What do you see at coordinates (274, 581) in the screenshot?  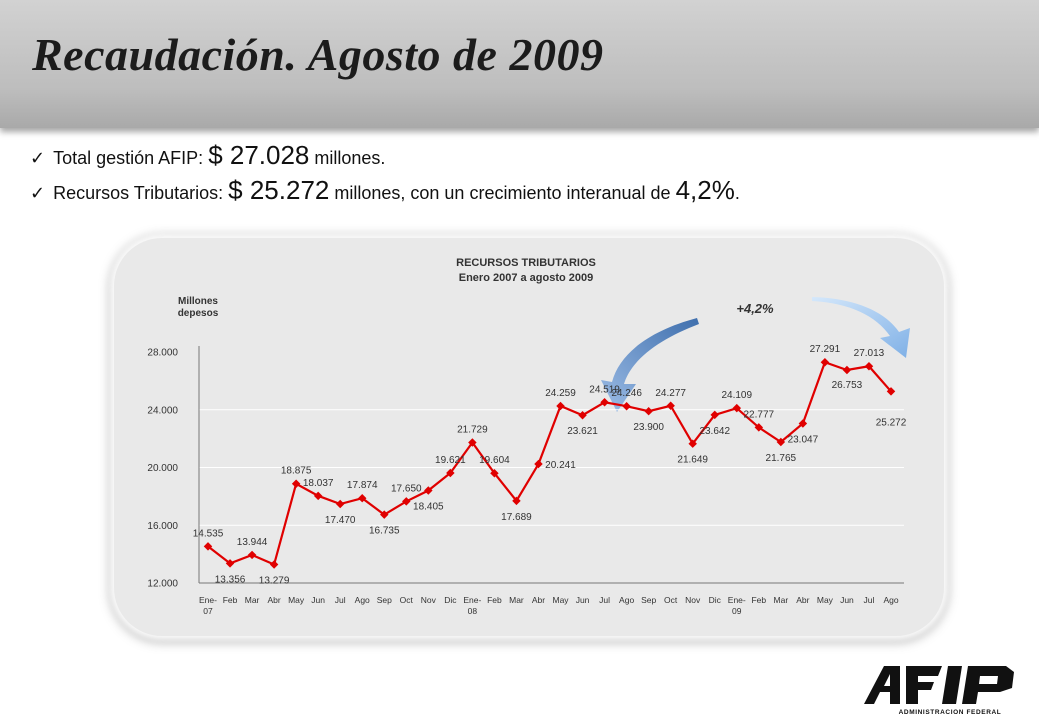 I see `data-label: 13.279` at bounding box center [274, 581].